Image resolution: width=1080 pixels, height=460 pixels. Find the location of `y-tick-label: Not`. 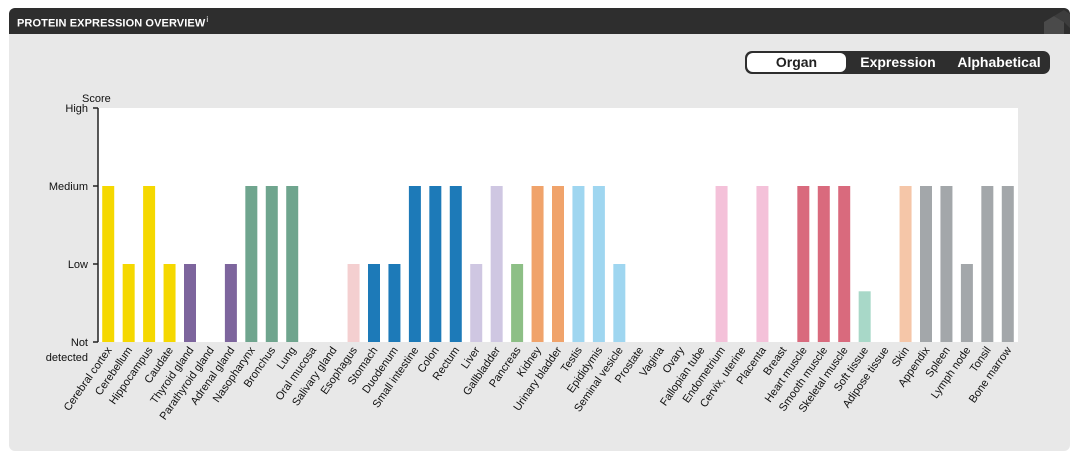

y-tick-label: Not is located at coordinates (79, 343).